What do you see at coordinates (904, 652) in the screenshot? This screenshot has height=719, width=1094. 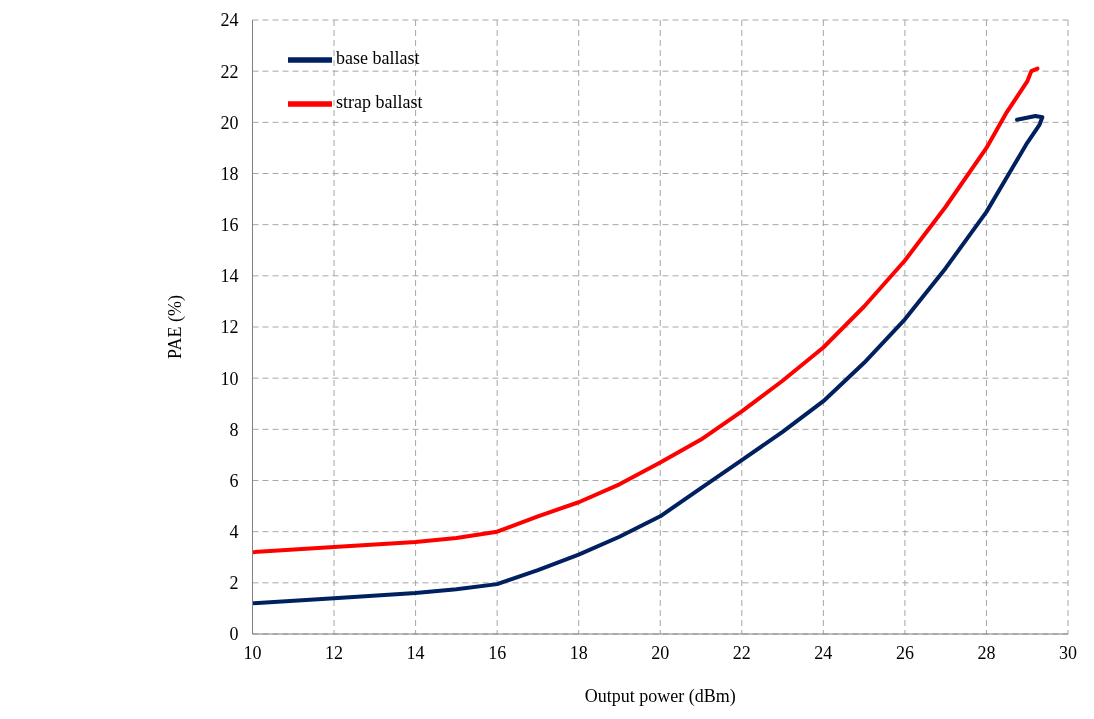 I see `x-tick-label: 26` at bounding box center [904, 652].